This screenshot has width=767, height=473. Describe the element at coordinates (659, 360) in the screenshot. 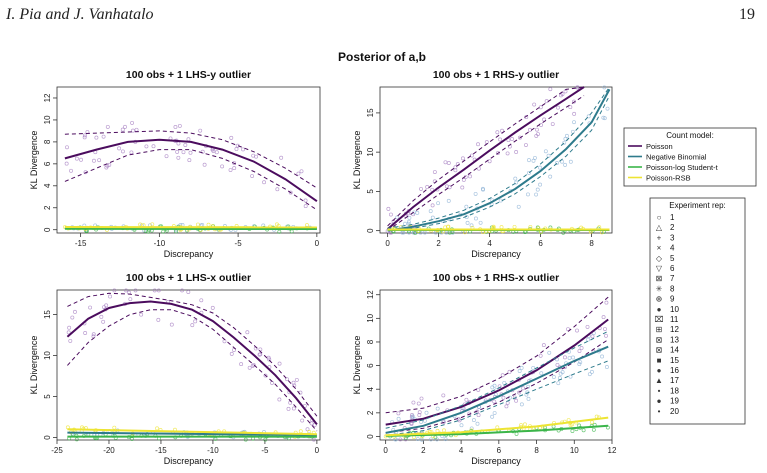

I see `rep-marker-icon: ■` at that location.